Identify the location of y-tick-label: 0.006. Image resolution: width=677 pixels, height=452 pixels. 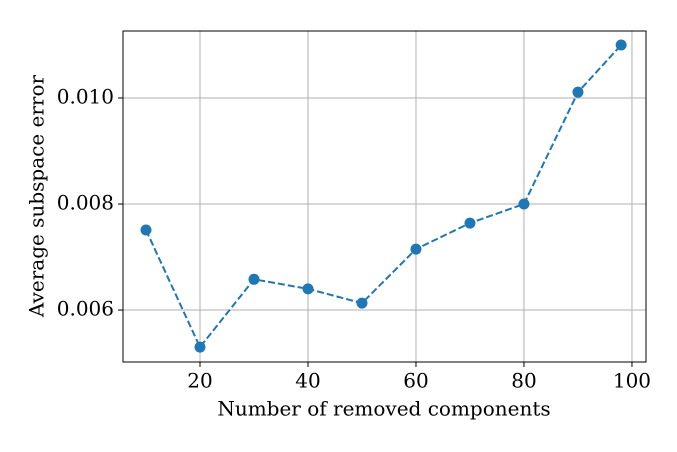
(85, 309).